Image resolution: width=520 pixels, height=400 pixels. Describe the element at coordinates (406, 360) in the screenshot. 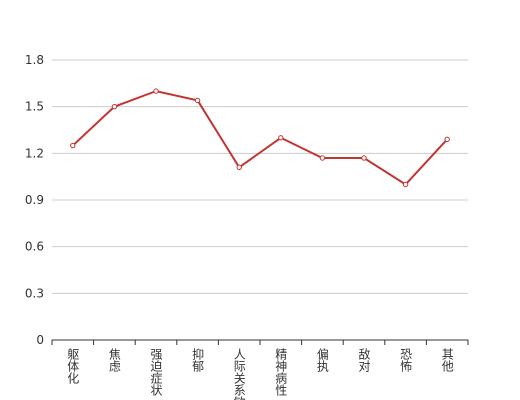

I see `x-tick-label: 恐怖` at that location.